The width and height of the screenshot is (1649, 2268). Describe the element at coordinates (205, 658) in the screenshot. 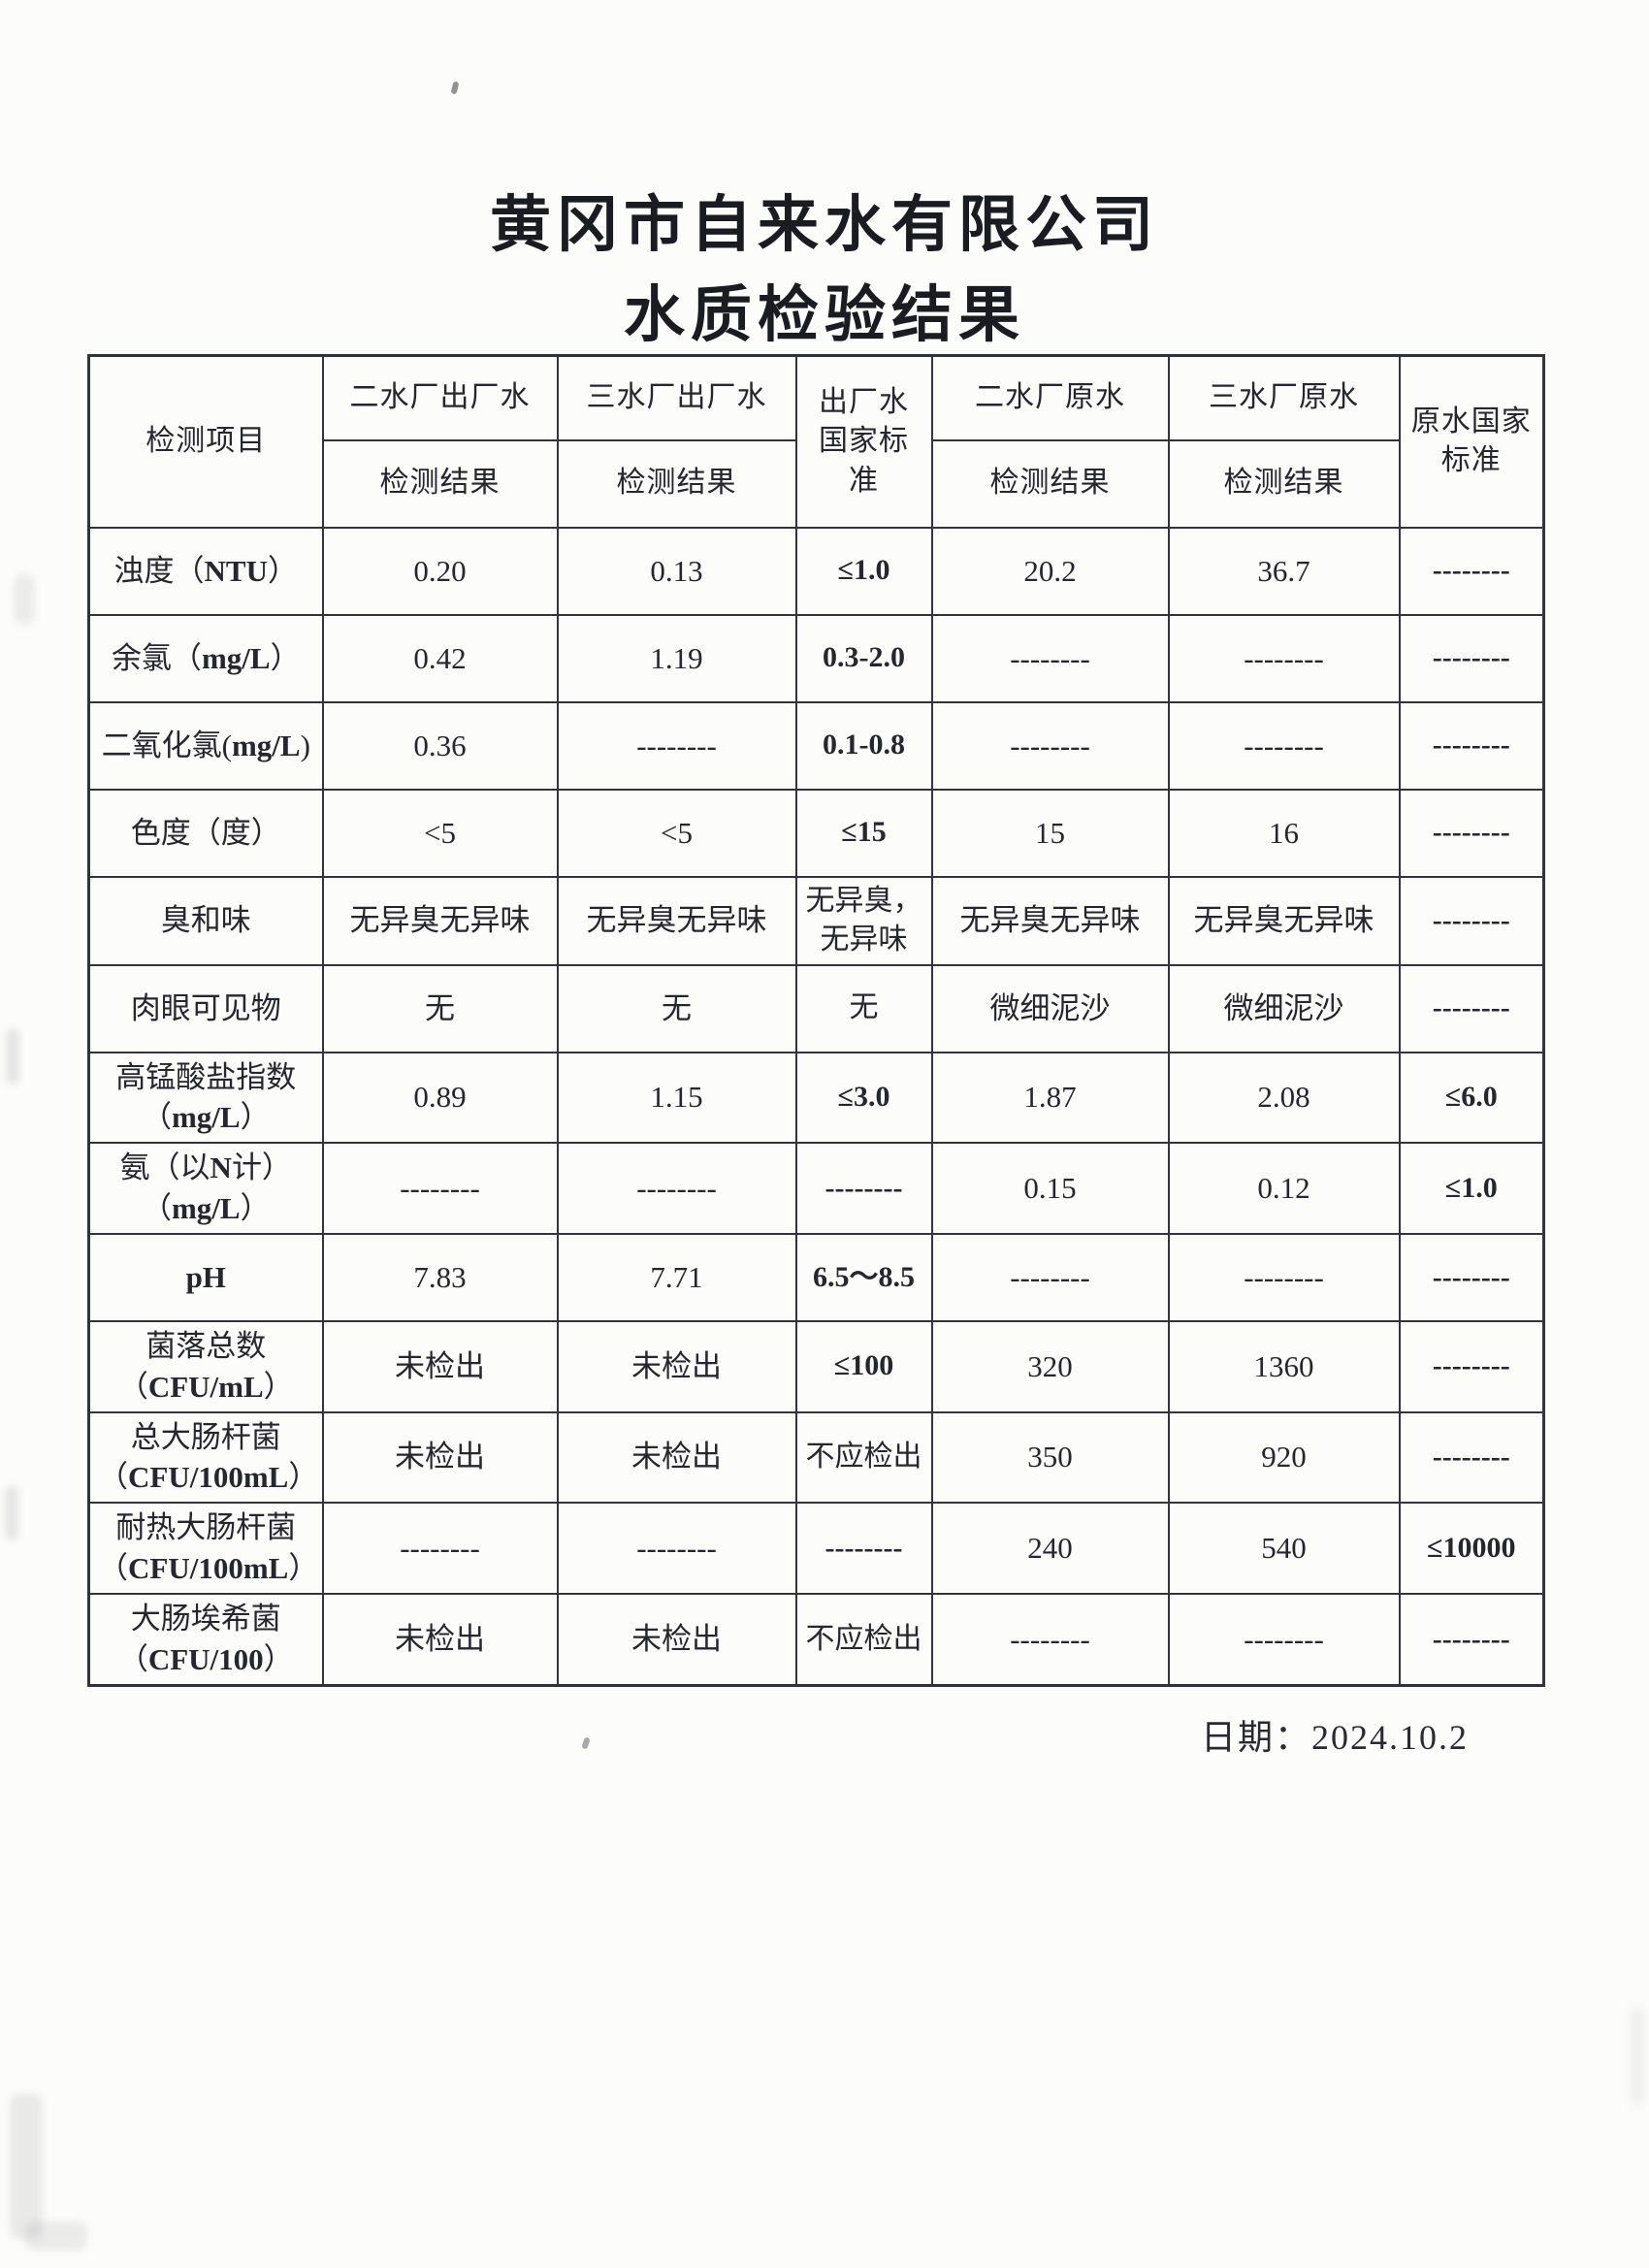

I see `row-label: 余氯（mg/L）` at that location.